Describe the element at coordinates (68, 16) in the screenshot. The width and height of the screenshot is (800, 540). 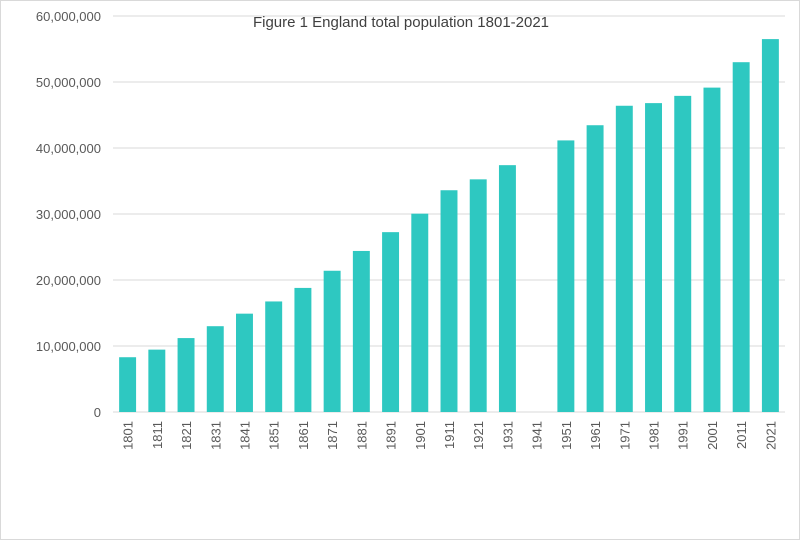
I see `y-tick-label: 60,000,000` at that location.